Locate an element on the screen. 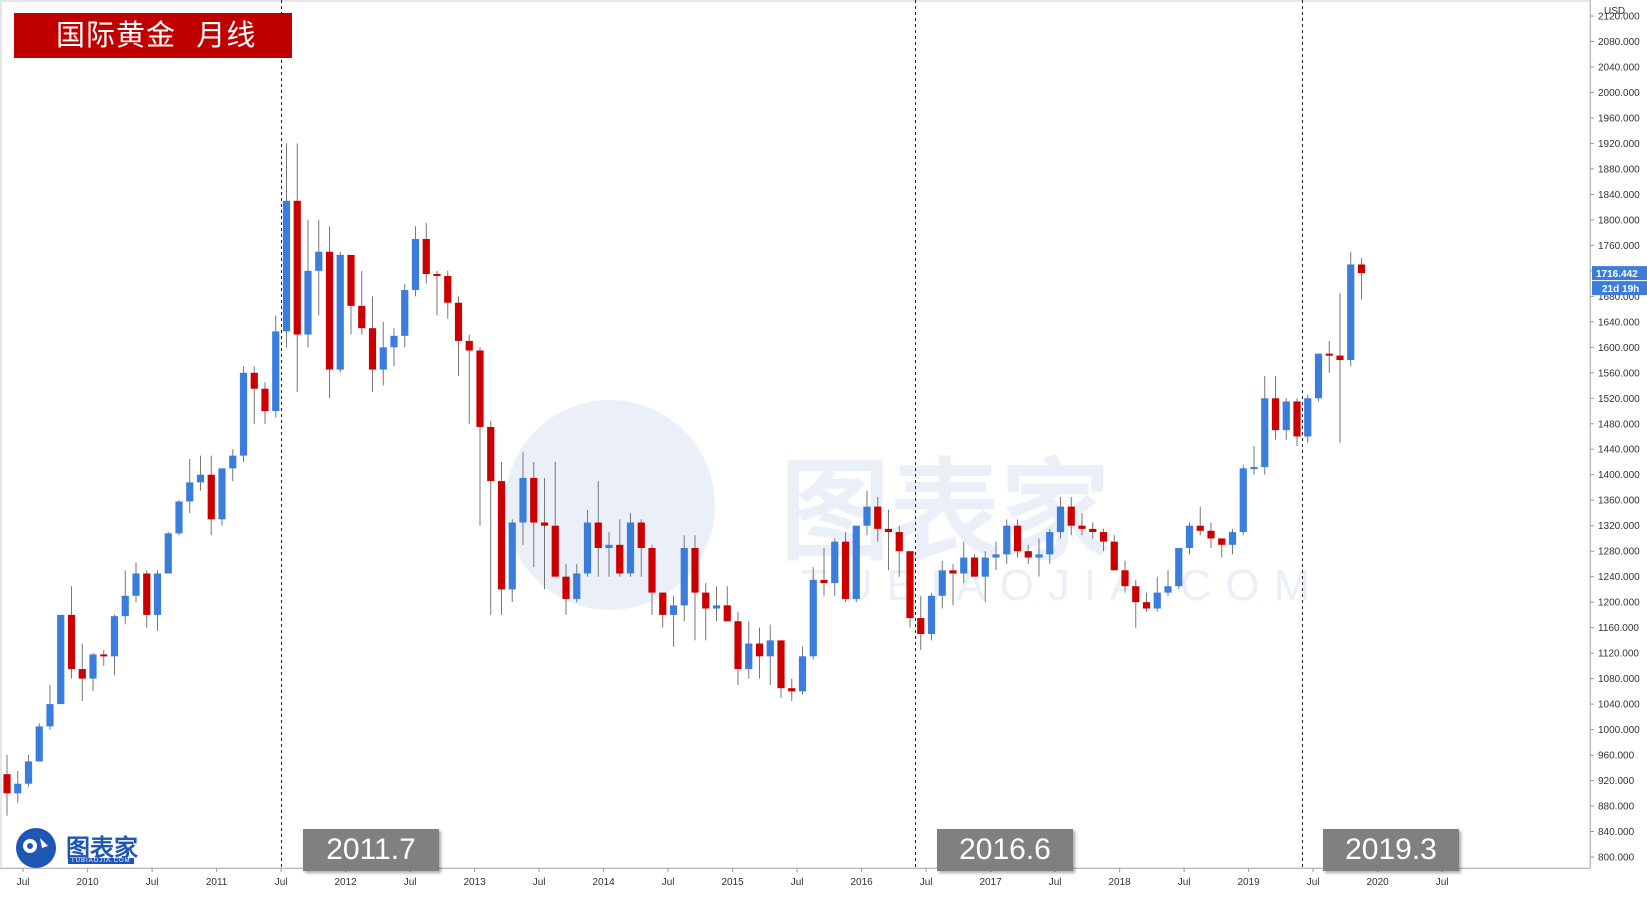 The width and height of the screenshot is (1647, 897). last-price-label: 1716.442 is located at coordinates (1617, 274).